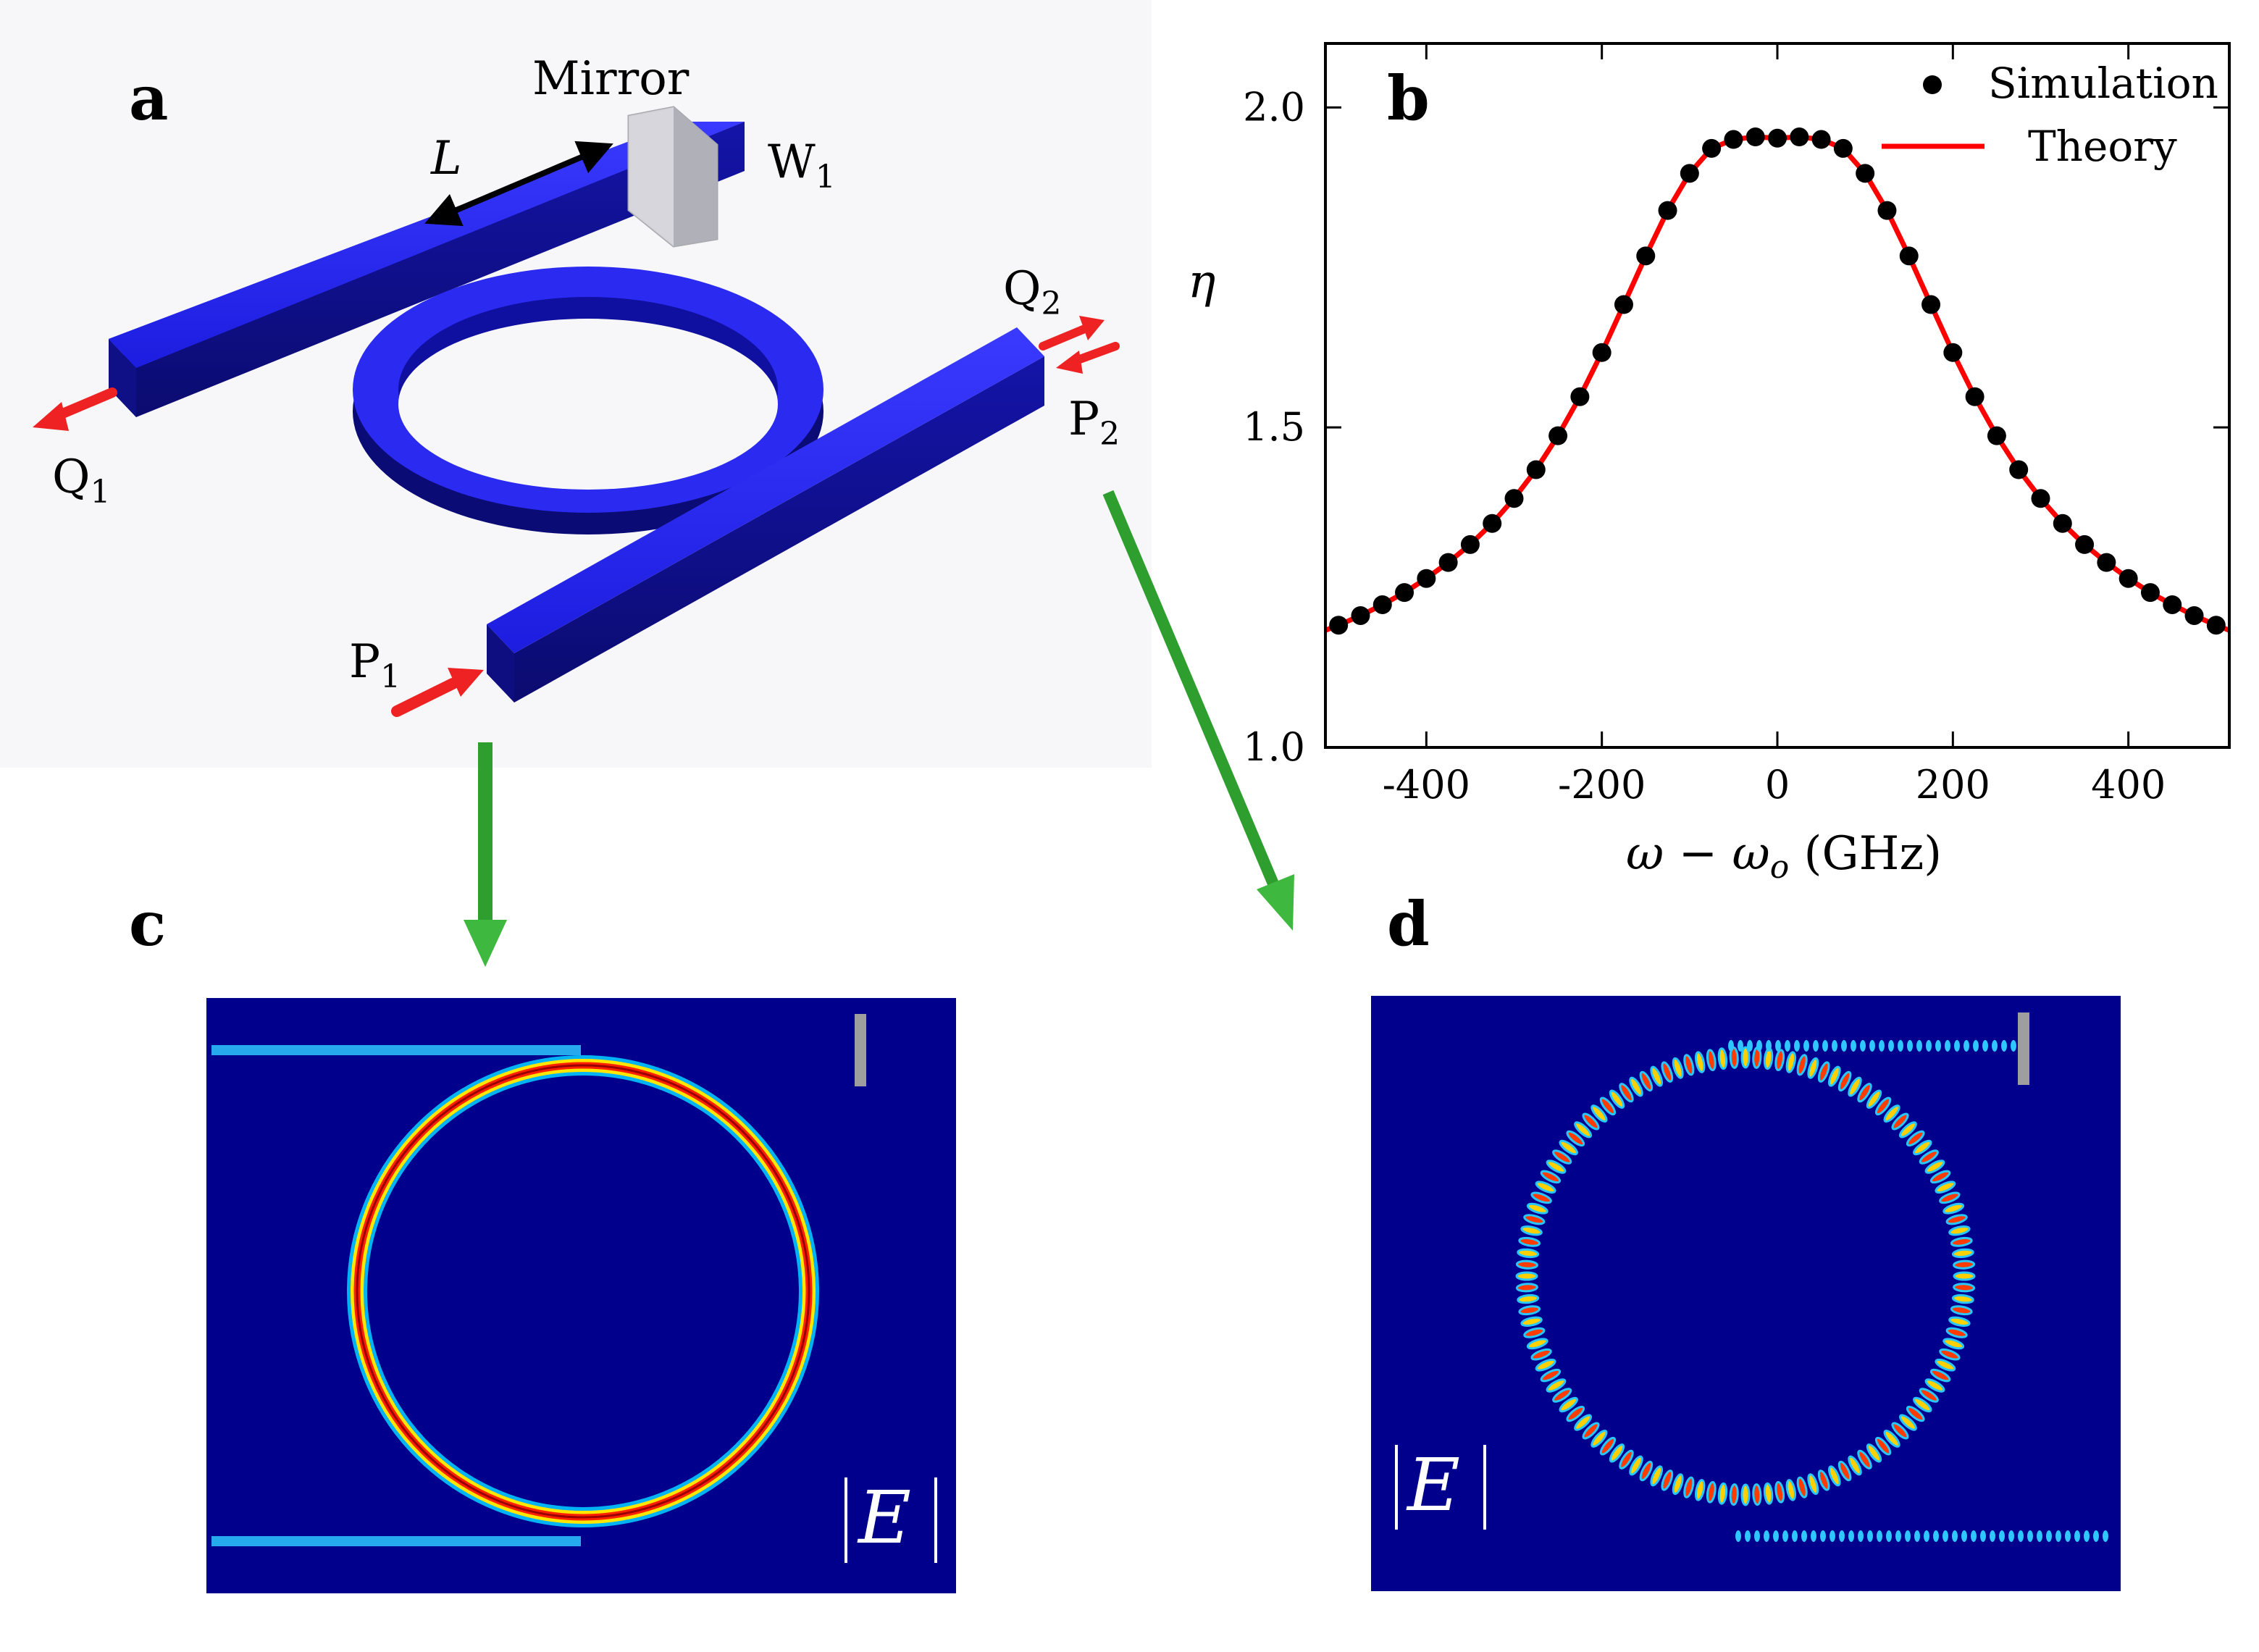  What do you see at coordinates (1777, 383) in the screenshot?
I see `series-theory-line` at bounding box center [1777, 383].